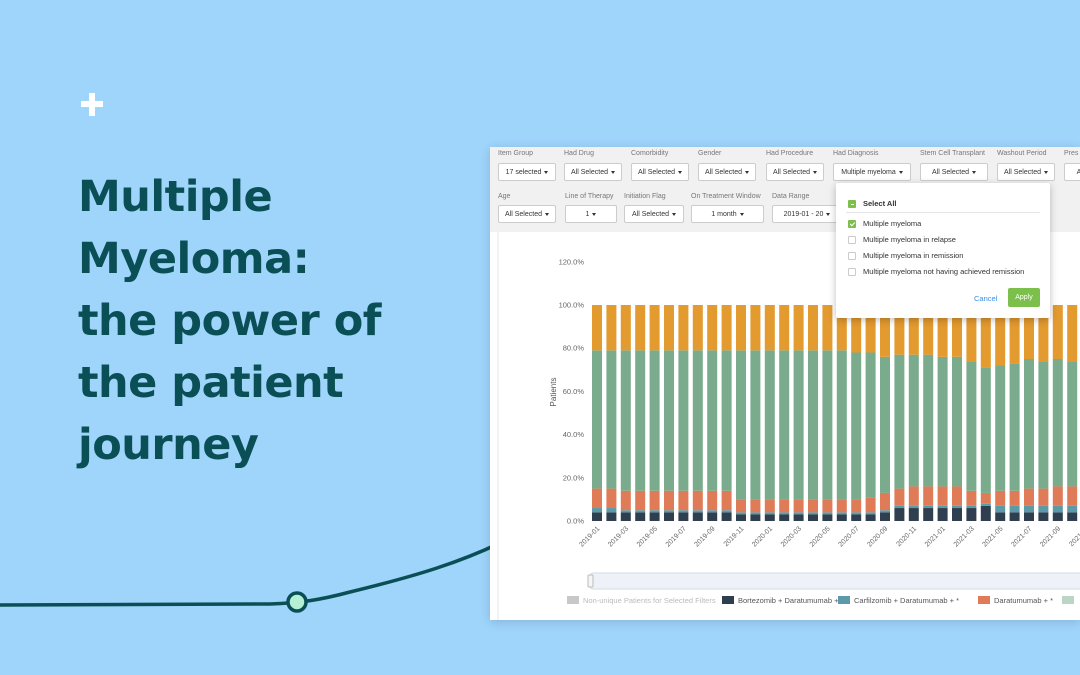 The height and width of the screenshot is (675, 1080). Describe the element at coordinates (905, 256) in the screenshot. I see `option: Multiple myeloma in remission` at that location.